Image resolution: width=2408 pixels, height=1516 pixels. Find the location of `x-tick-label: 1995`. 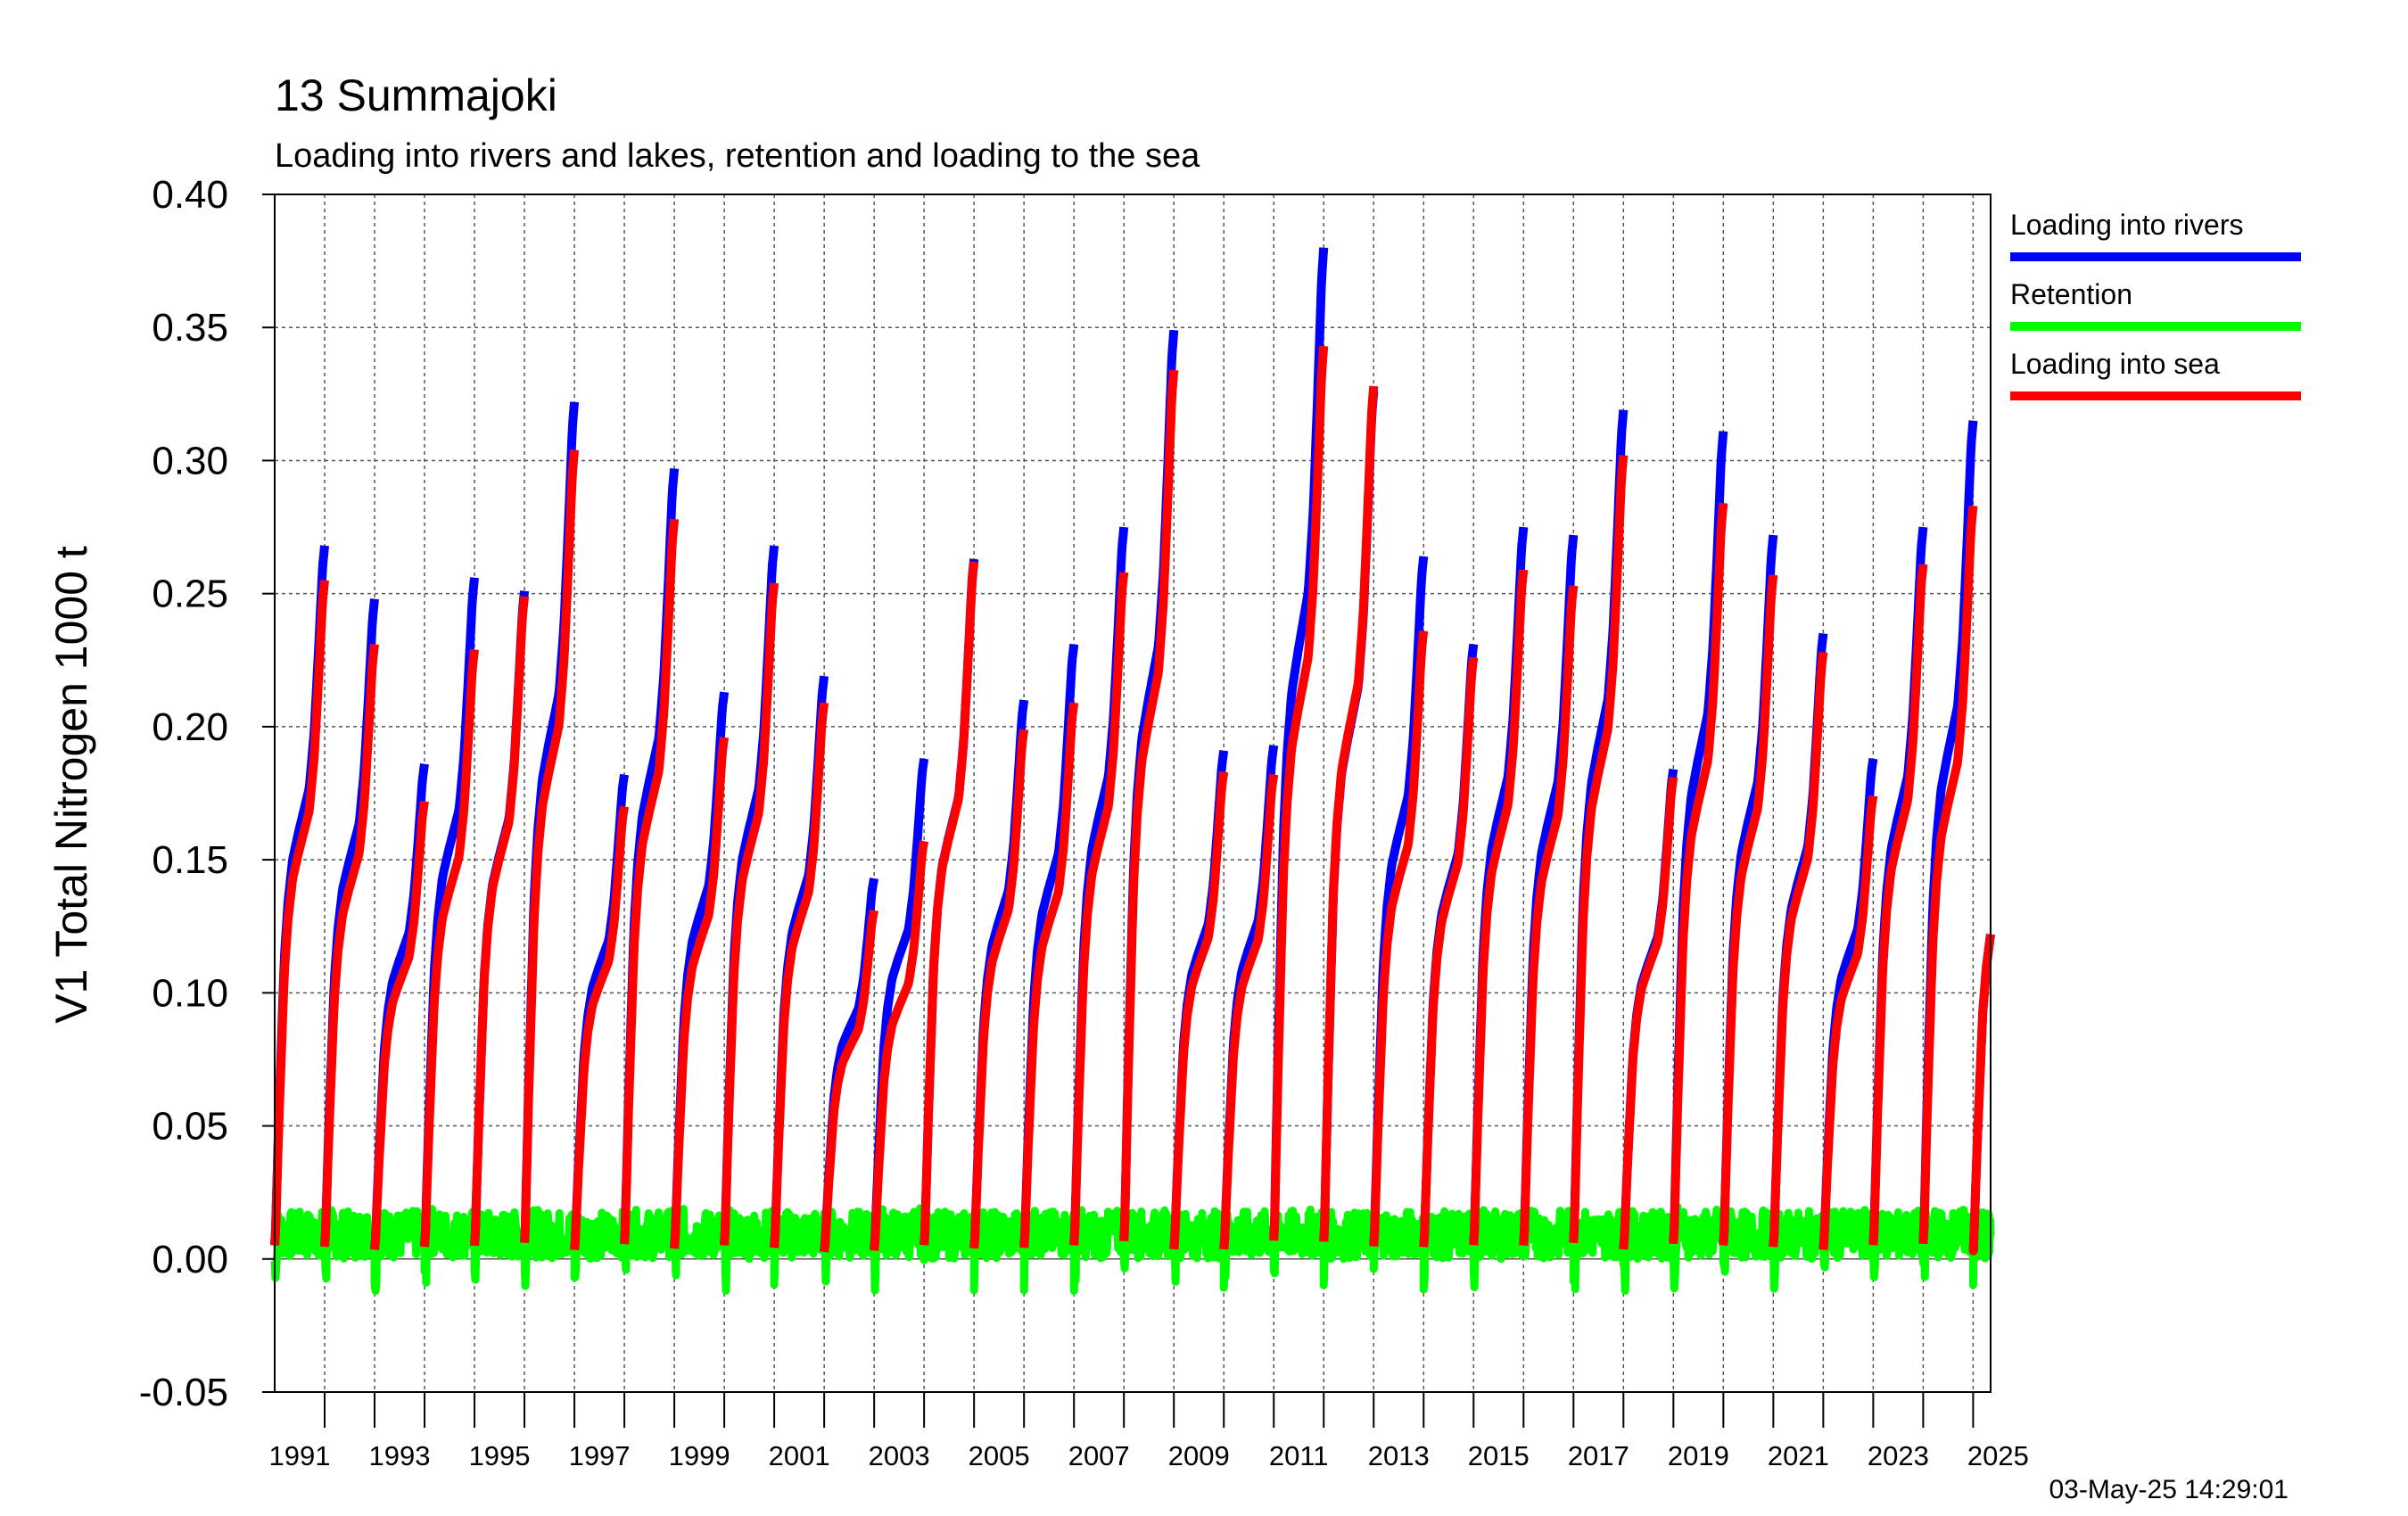

x-tick-label: 1995 is located at coordinates (500, 1455).